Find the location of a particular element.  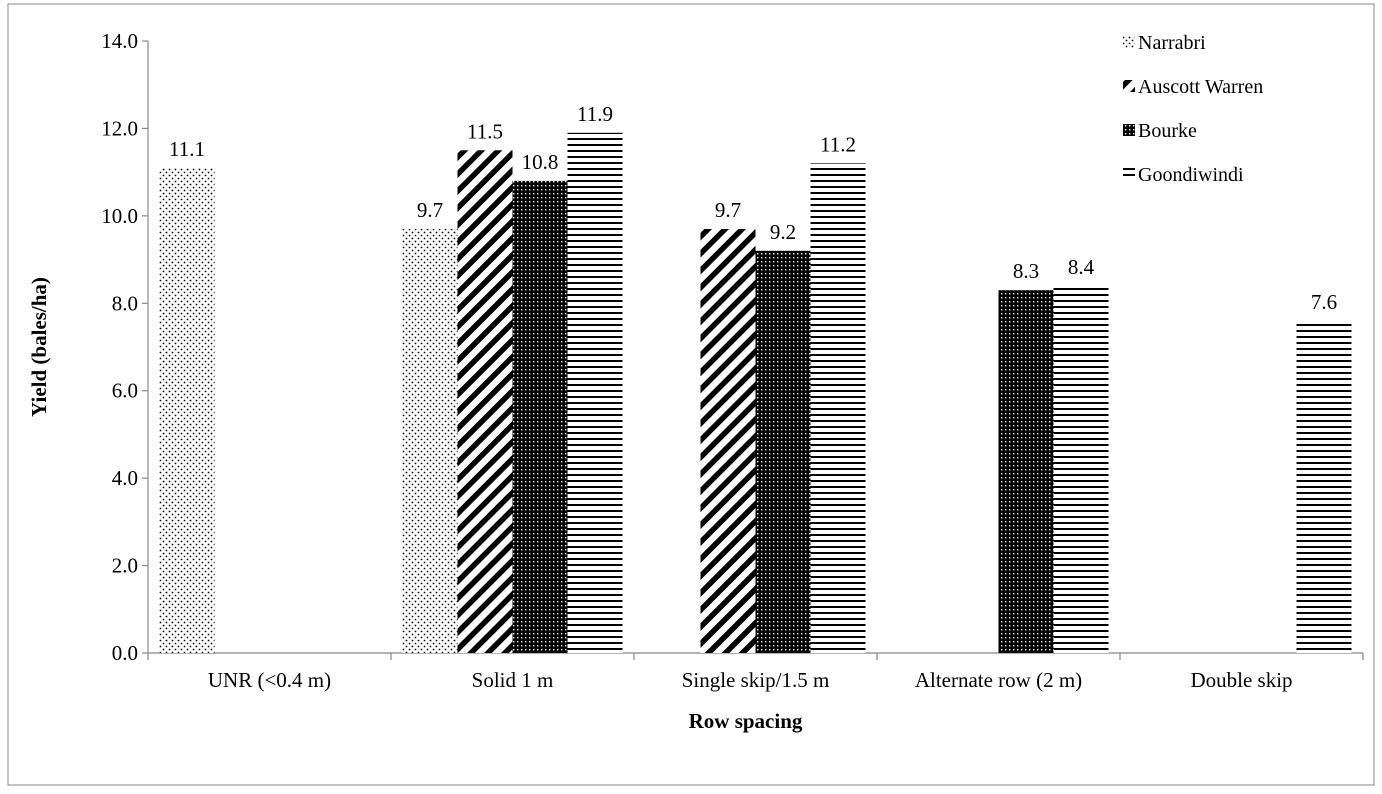

legend-item: Bourke is located at coordinates (1160, 131).